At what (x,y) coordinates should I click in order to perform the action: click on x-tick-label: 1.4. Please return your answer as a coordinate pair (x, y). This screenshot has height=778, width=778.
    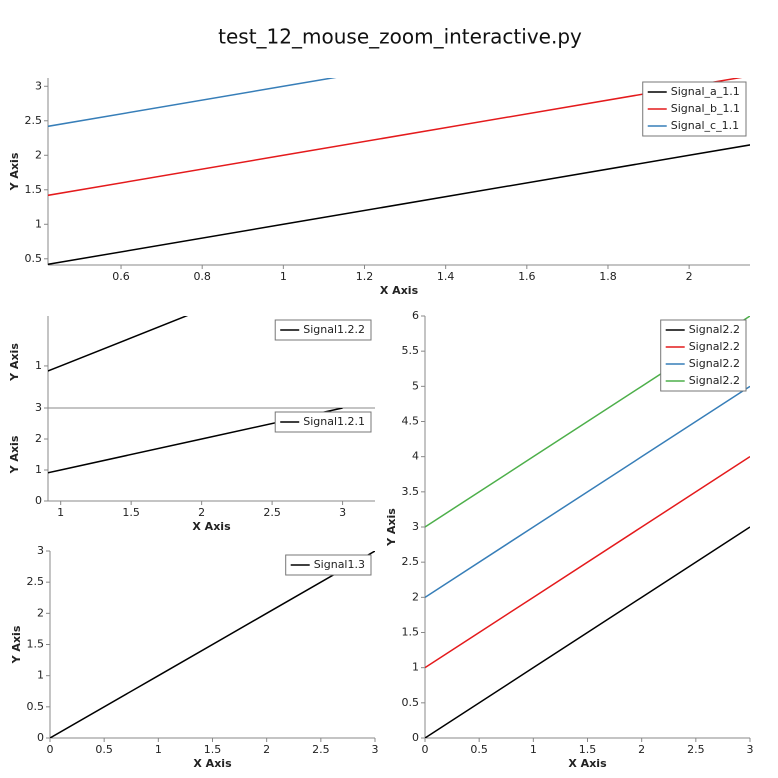
    Looking at the image, I should click on (446, 276).